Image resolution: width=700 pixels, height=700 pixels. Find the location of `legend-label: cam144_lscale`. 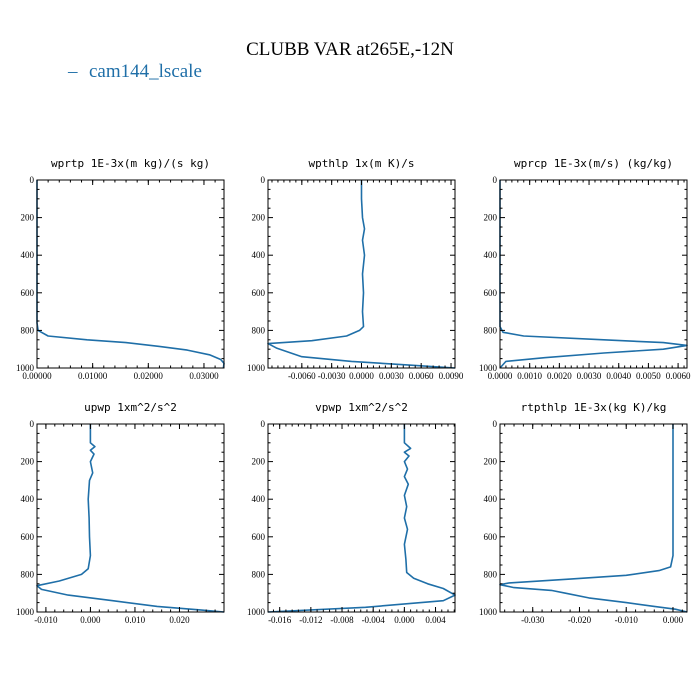

legend-label: cam144_lscale is located at coordinates (145, 71).